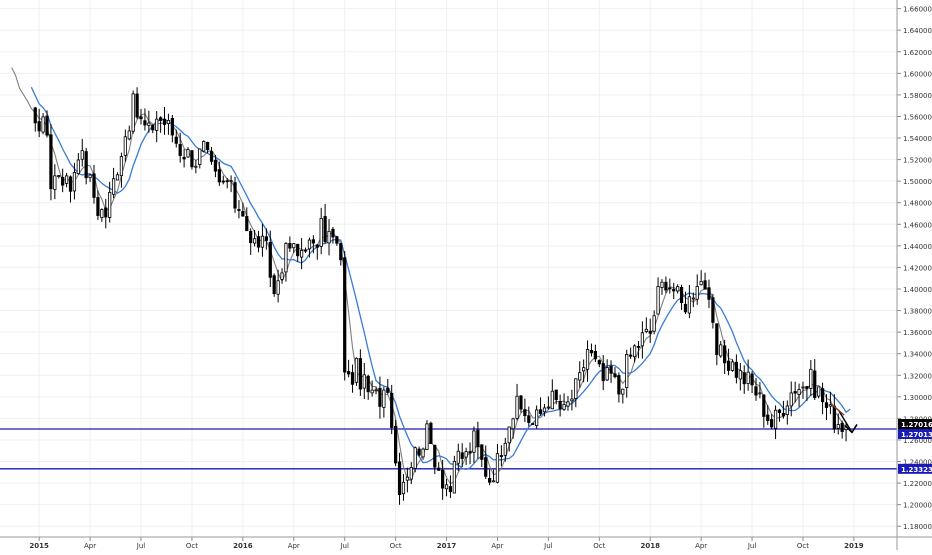 This screenshot has height=555, width=932. Describe the element at coordinates (917, 268) in the screenshot. I see `y-tick-label: 1.42000` at that location.